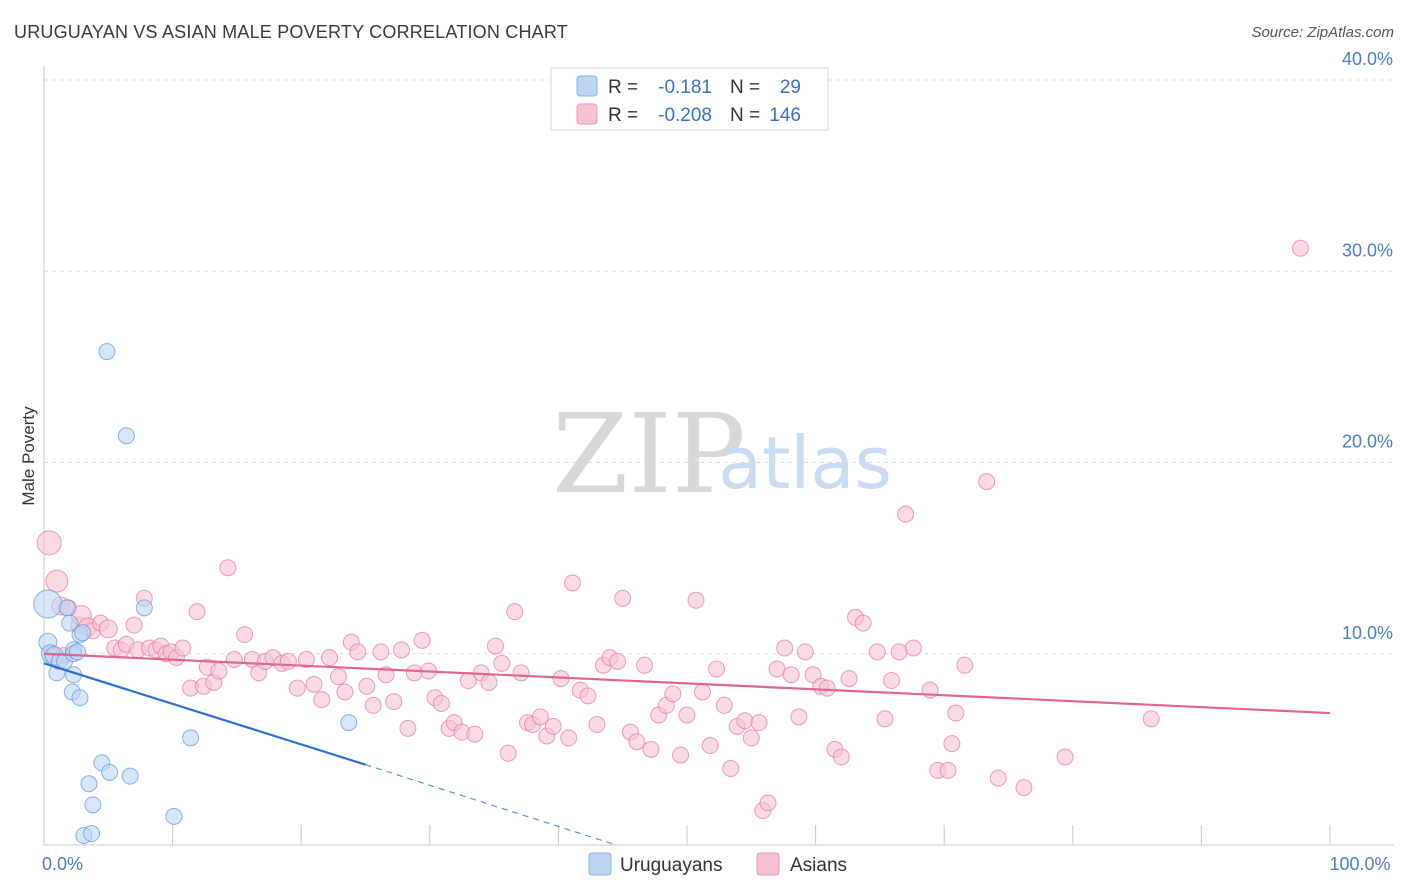 Image resolution: width=1406 pixels, height=892 pixels. Describe the element at coordinates (689, 99) in the screenshot. I see `stats-legend: R = -0.181 N = 29 R = -0.208 N = 146` at that location.